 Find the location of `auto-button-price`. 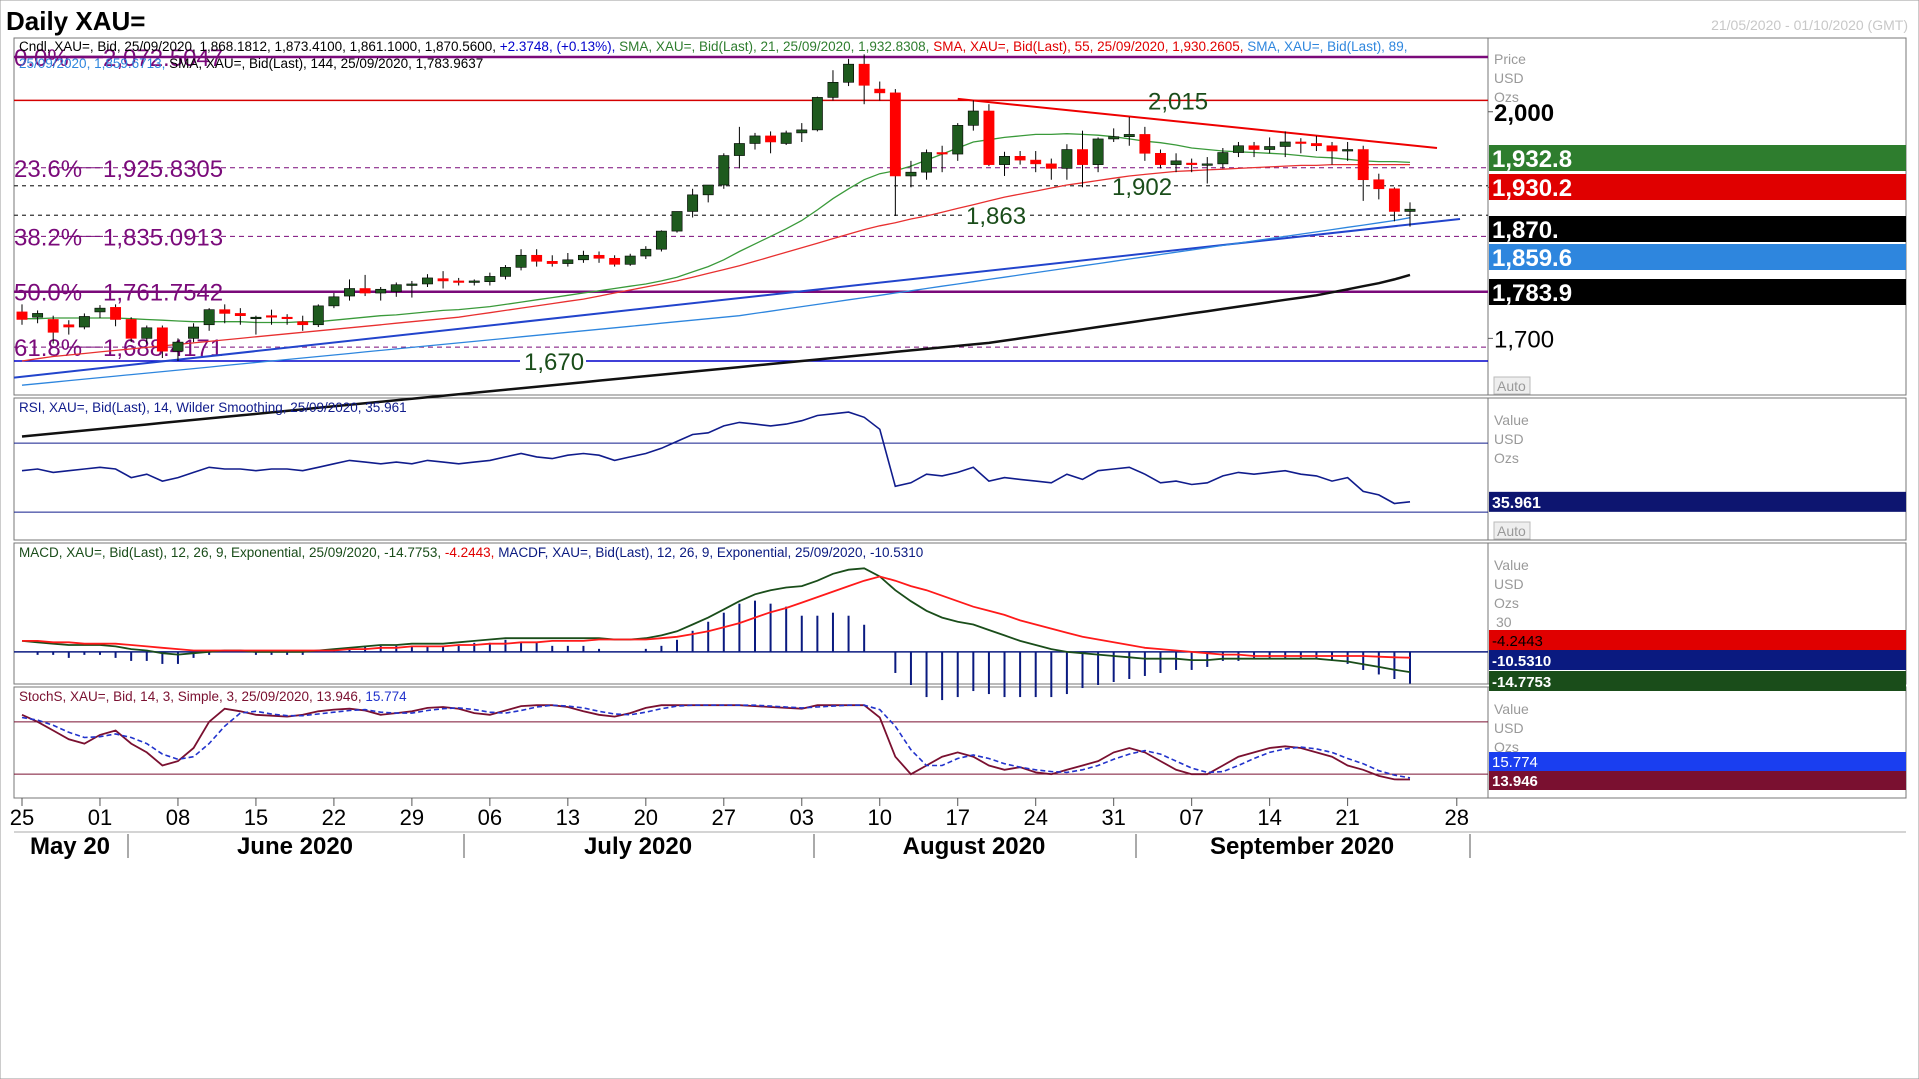

auto-button-price is located at coordinates (1512, 385).